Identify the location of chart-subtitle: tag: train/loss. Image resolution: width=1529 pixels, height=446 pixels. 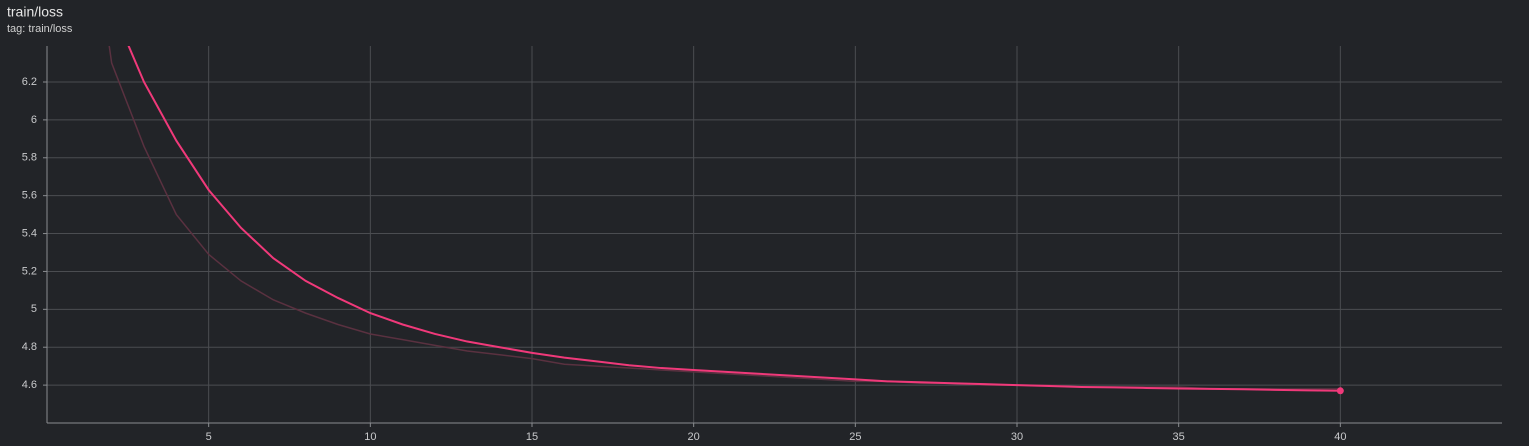
(40, 29).